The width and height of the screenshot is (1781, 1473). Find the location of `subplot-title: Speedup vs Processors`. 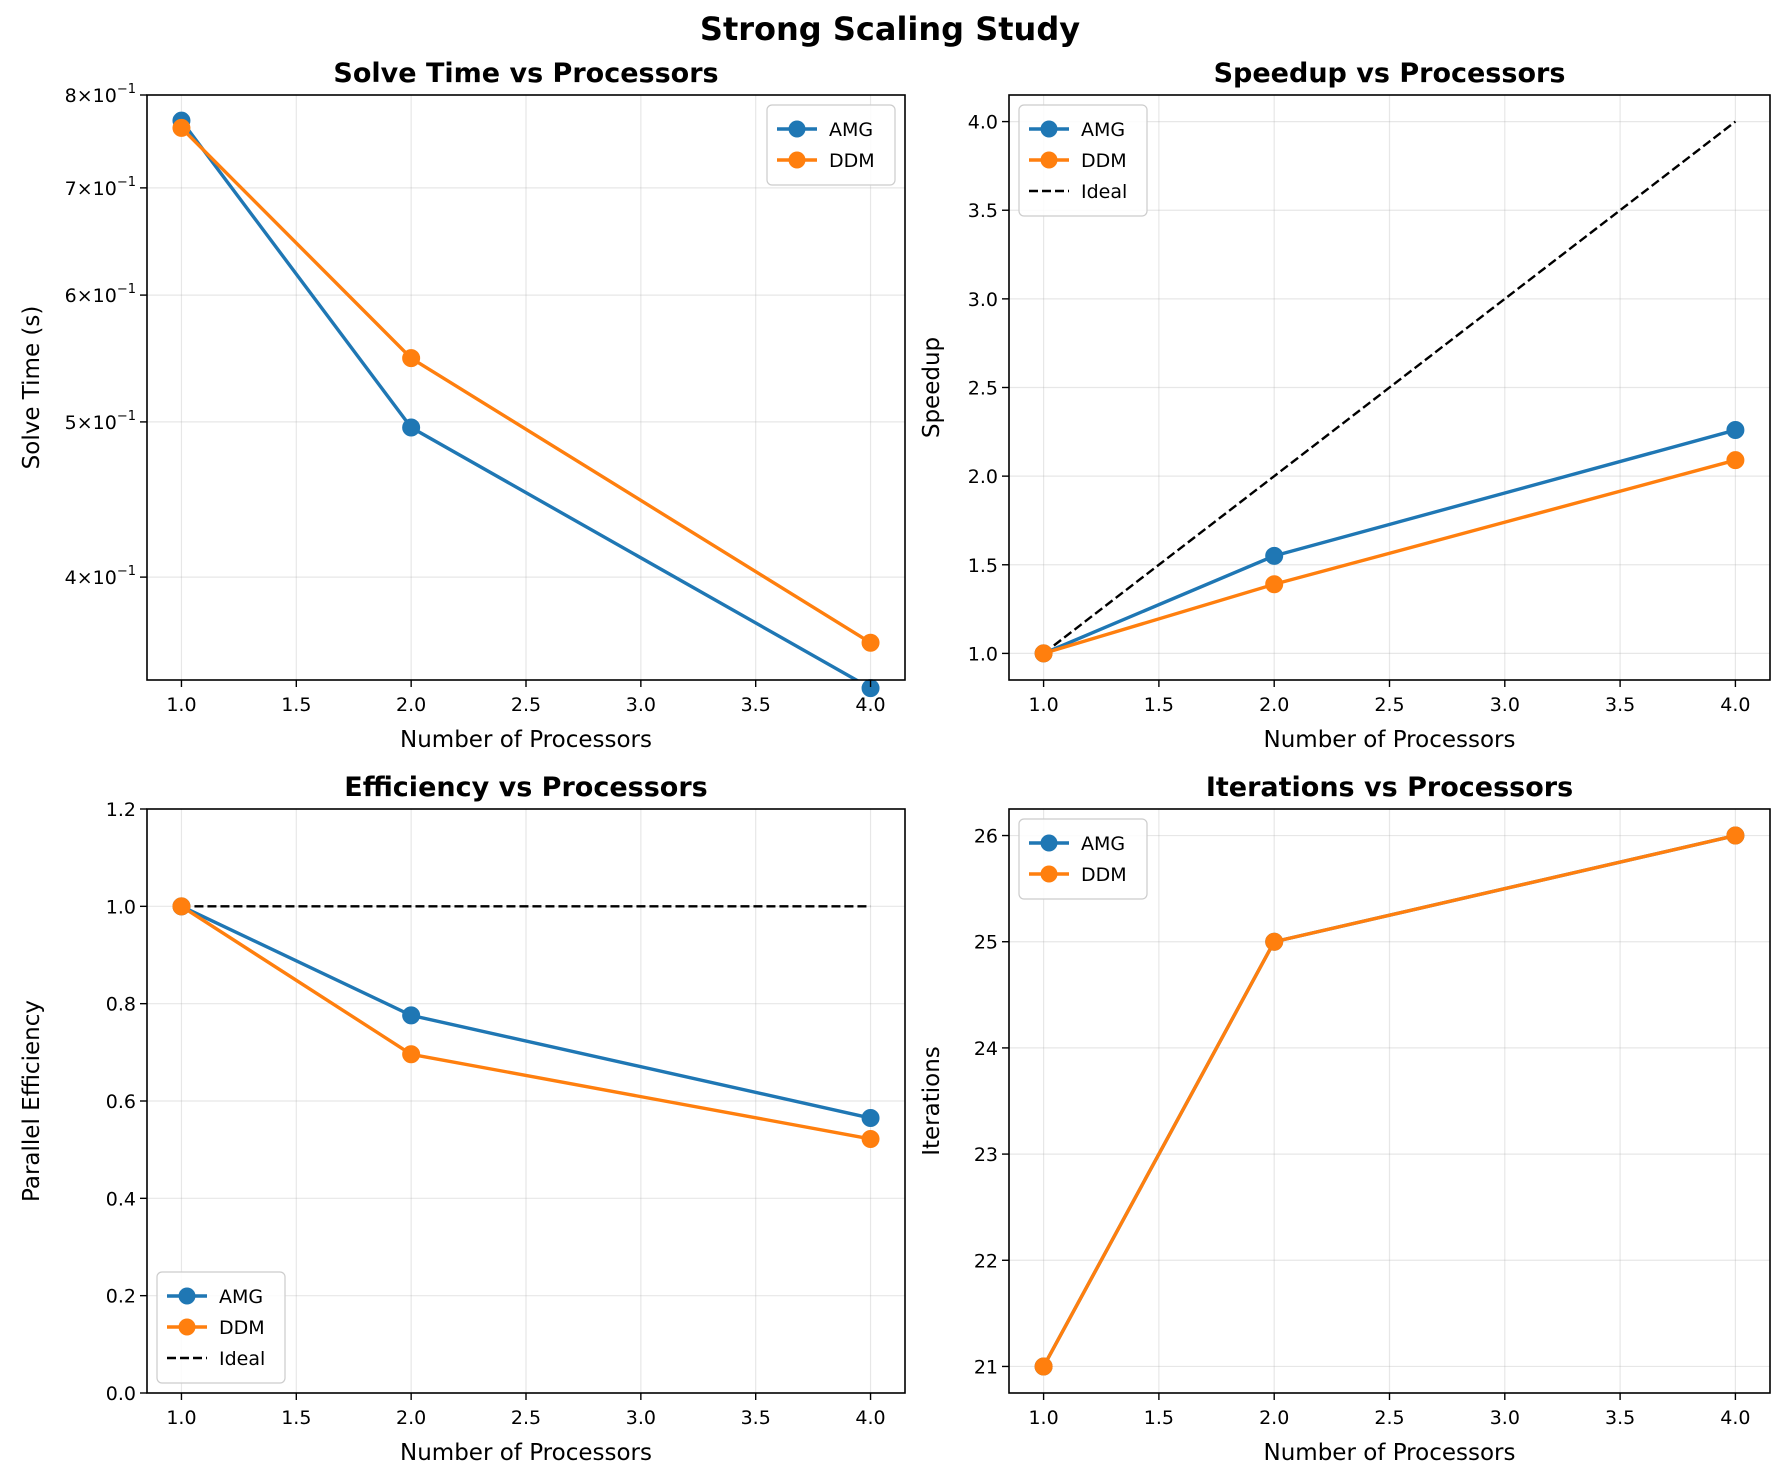

subplot-title: Speedup vs Processors is located at coordinates (1390, 73).